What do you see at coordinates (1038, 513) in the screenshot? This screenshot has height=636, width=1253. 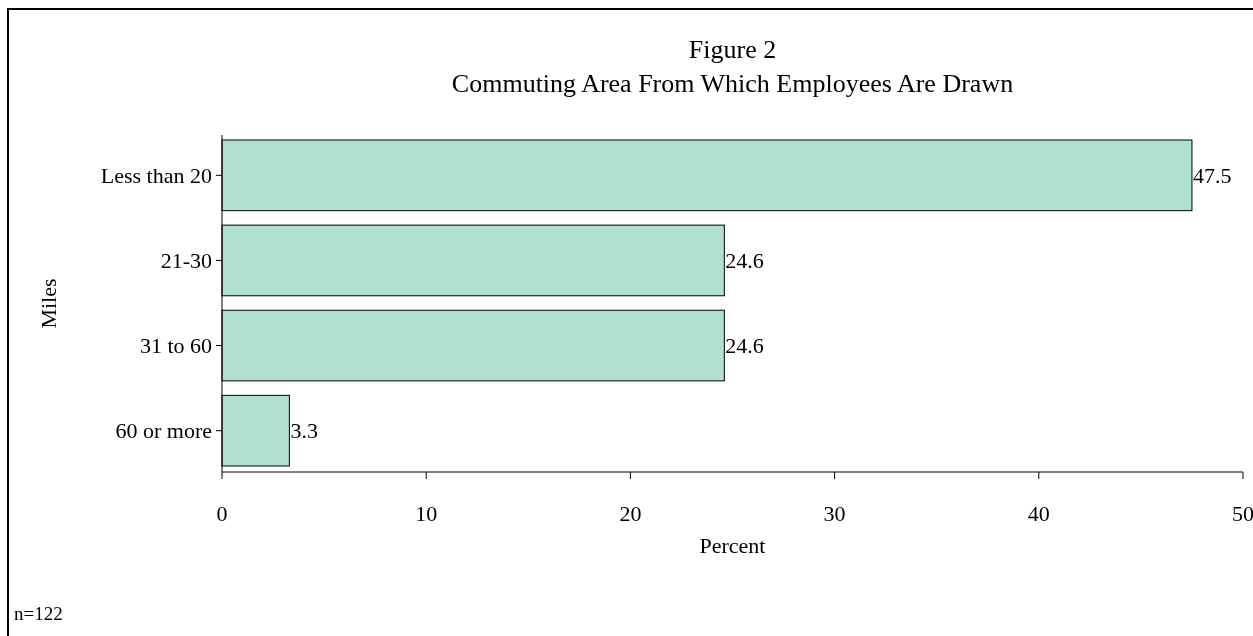 I see `x-tick-label: 40` at bounding box center [1038, 513].